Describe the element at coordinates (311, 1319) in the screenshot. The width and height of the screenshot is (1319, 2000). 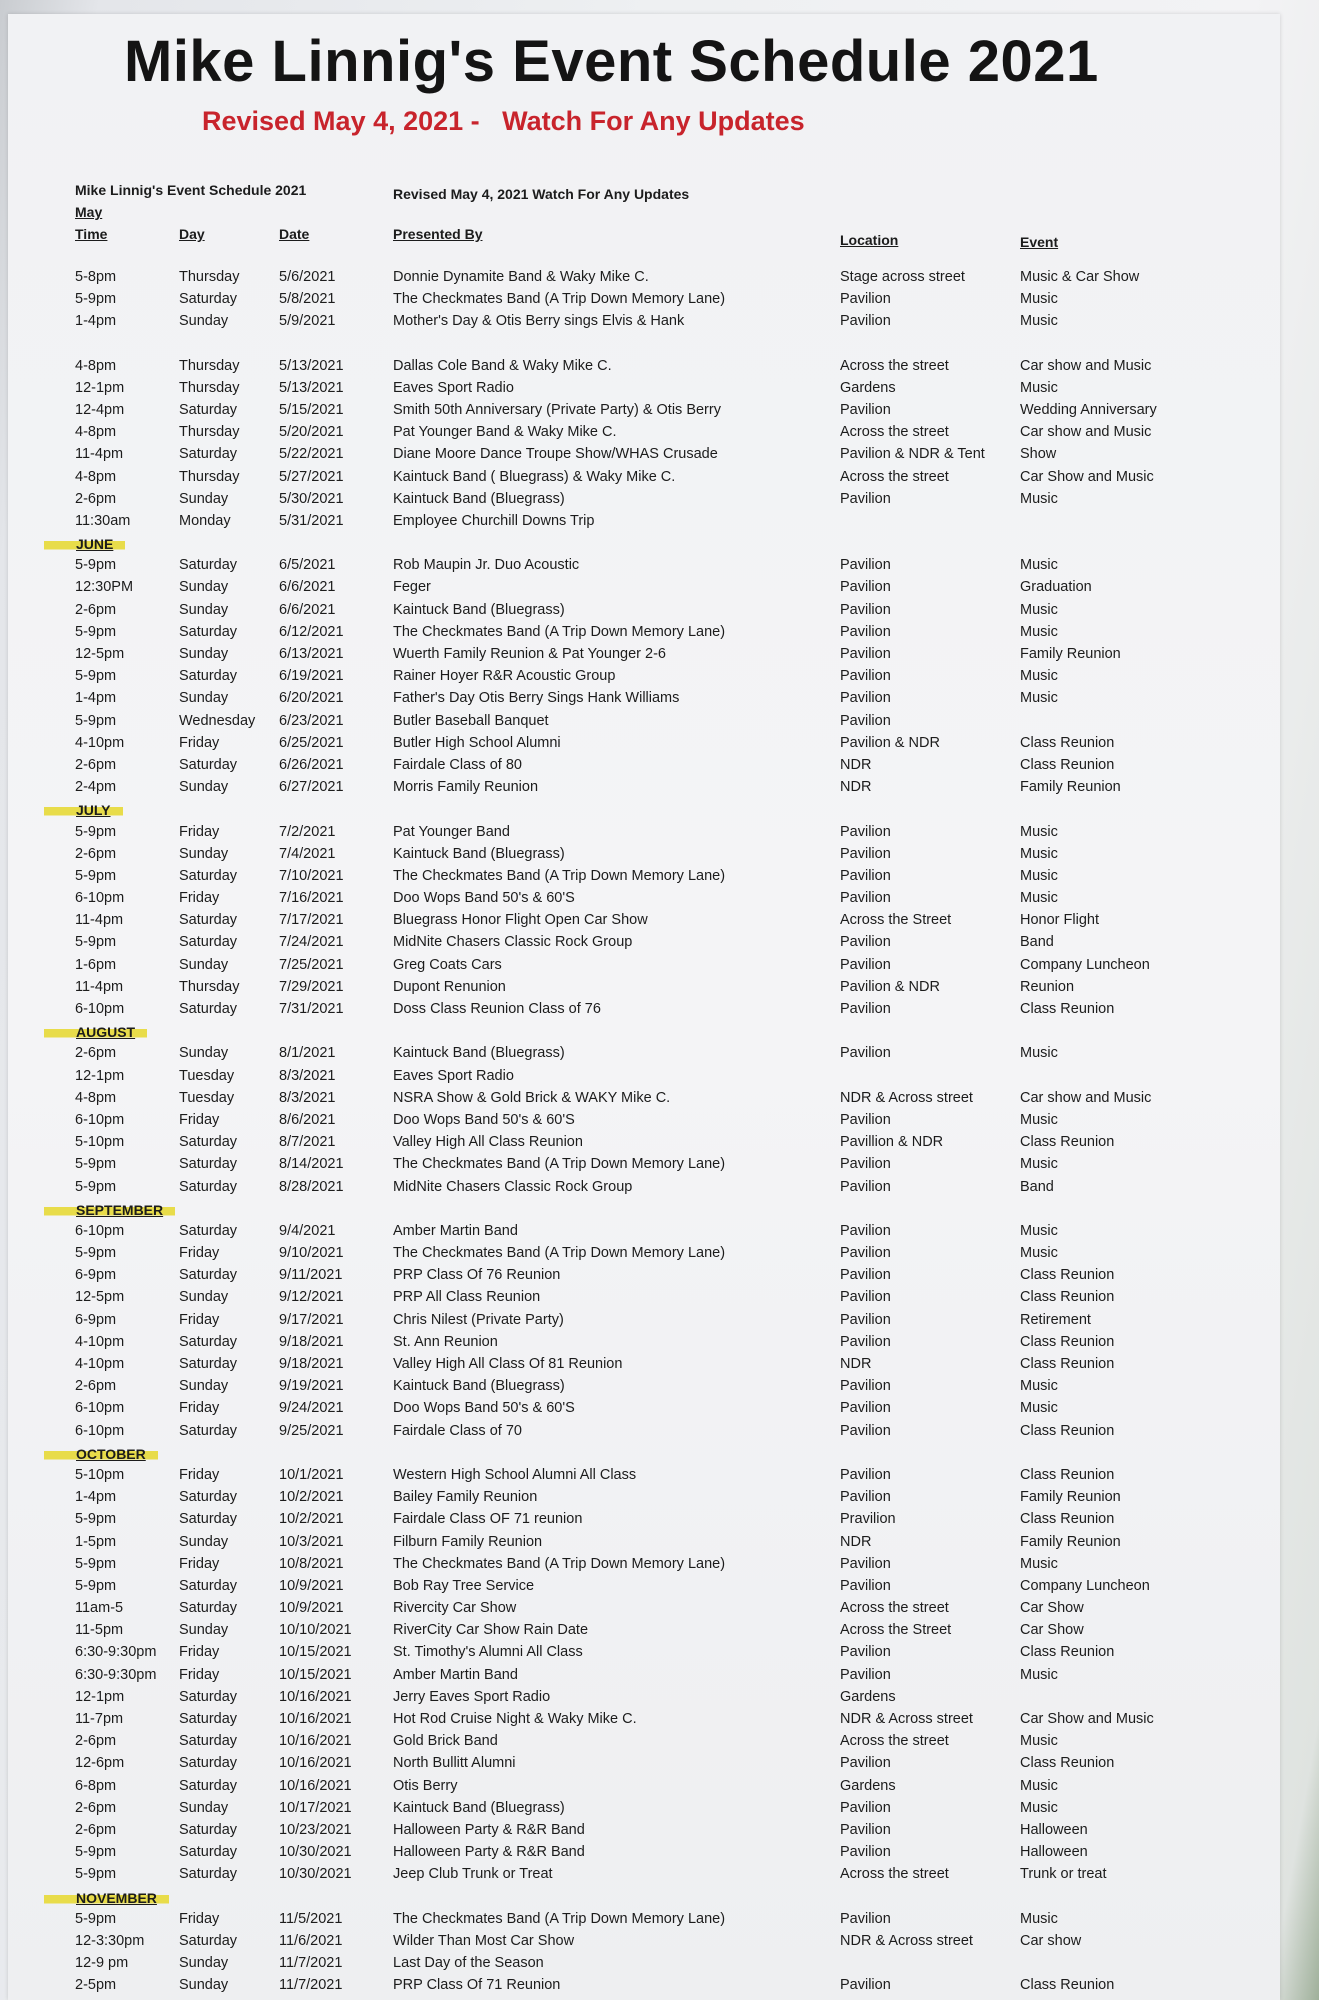
I see `cell-date: 9/17/2021` at that location.